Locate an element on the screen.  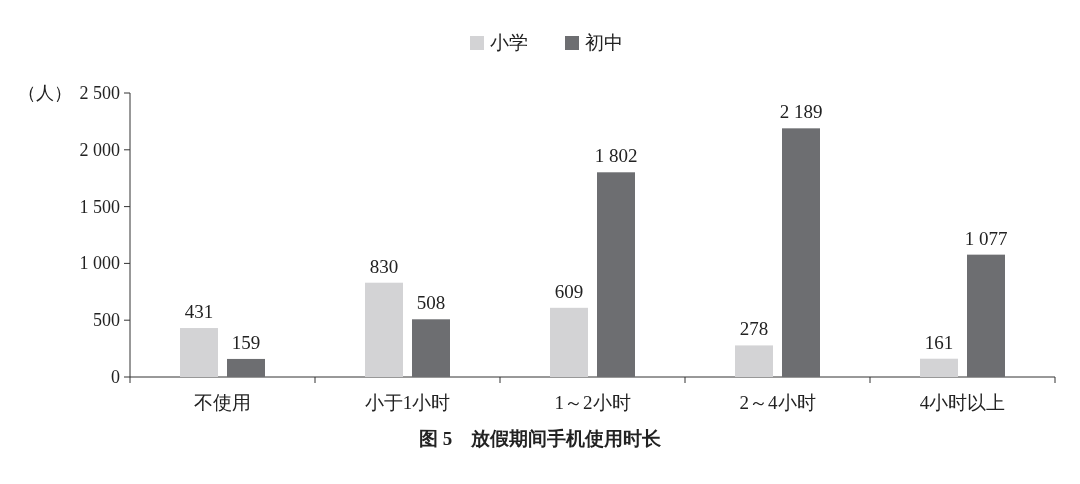
data-label: 431 is located at coordinates (199, 312).